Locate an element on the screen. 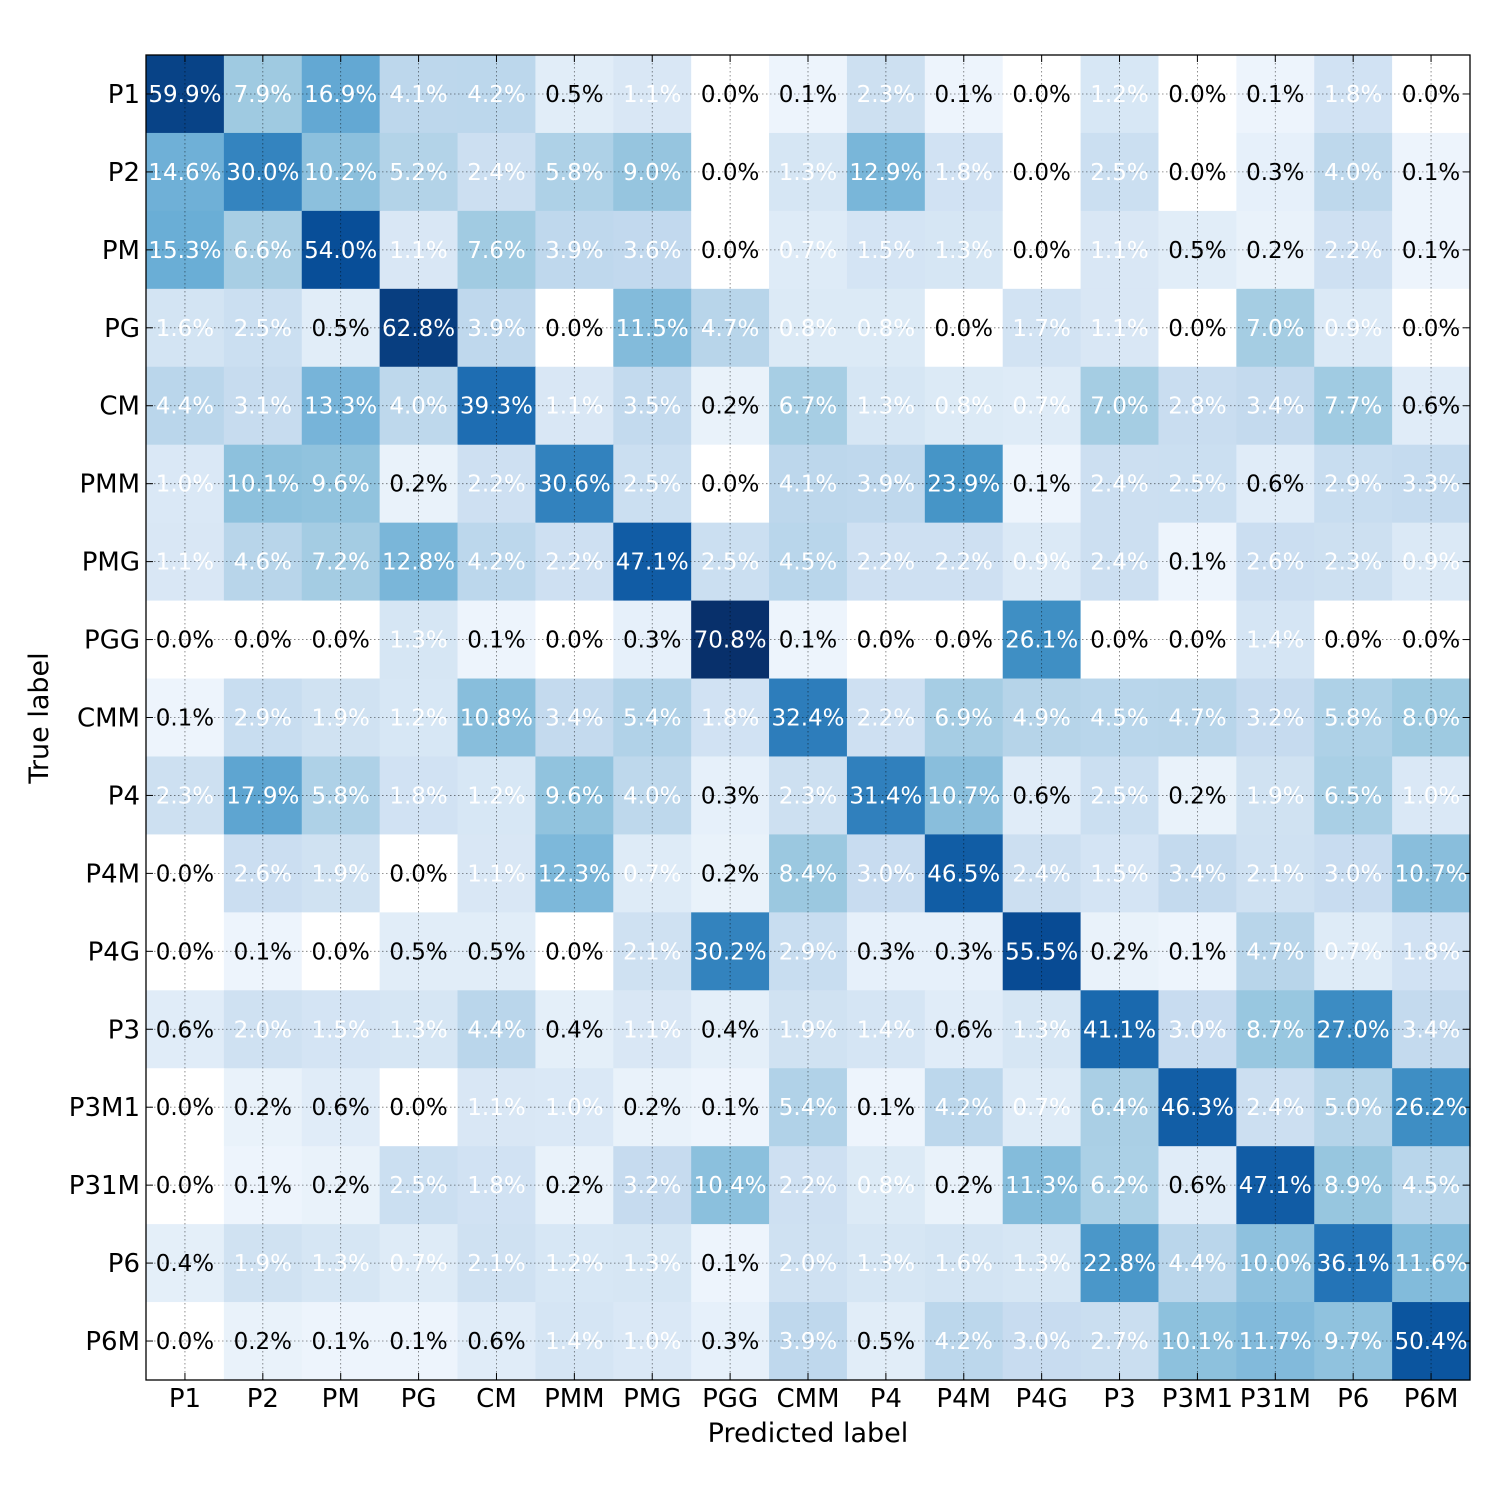 This screenshot has width=1500, height=1500. cell-value-label: 2.2% is located at coordinates (964, 563).